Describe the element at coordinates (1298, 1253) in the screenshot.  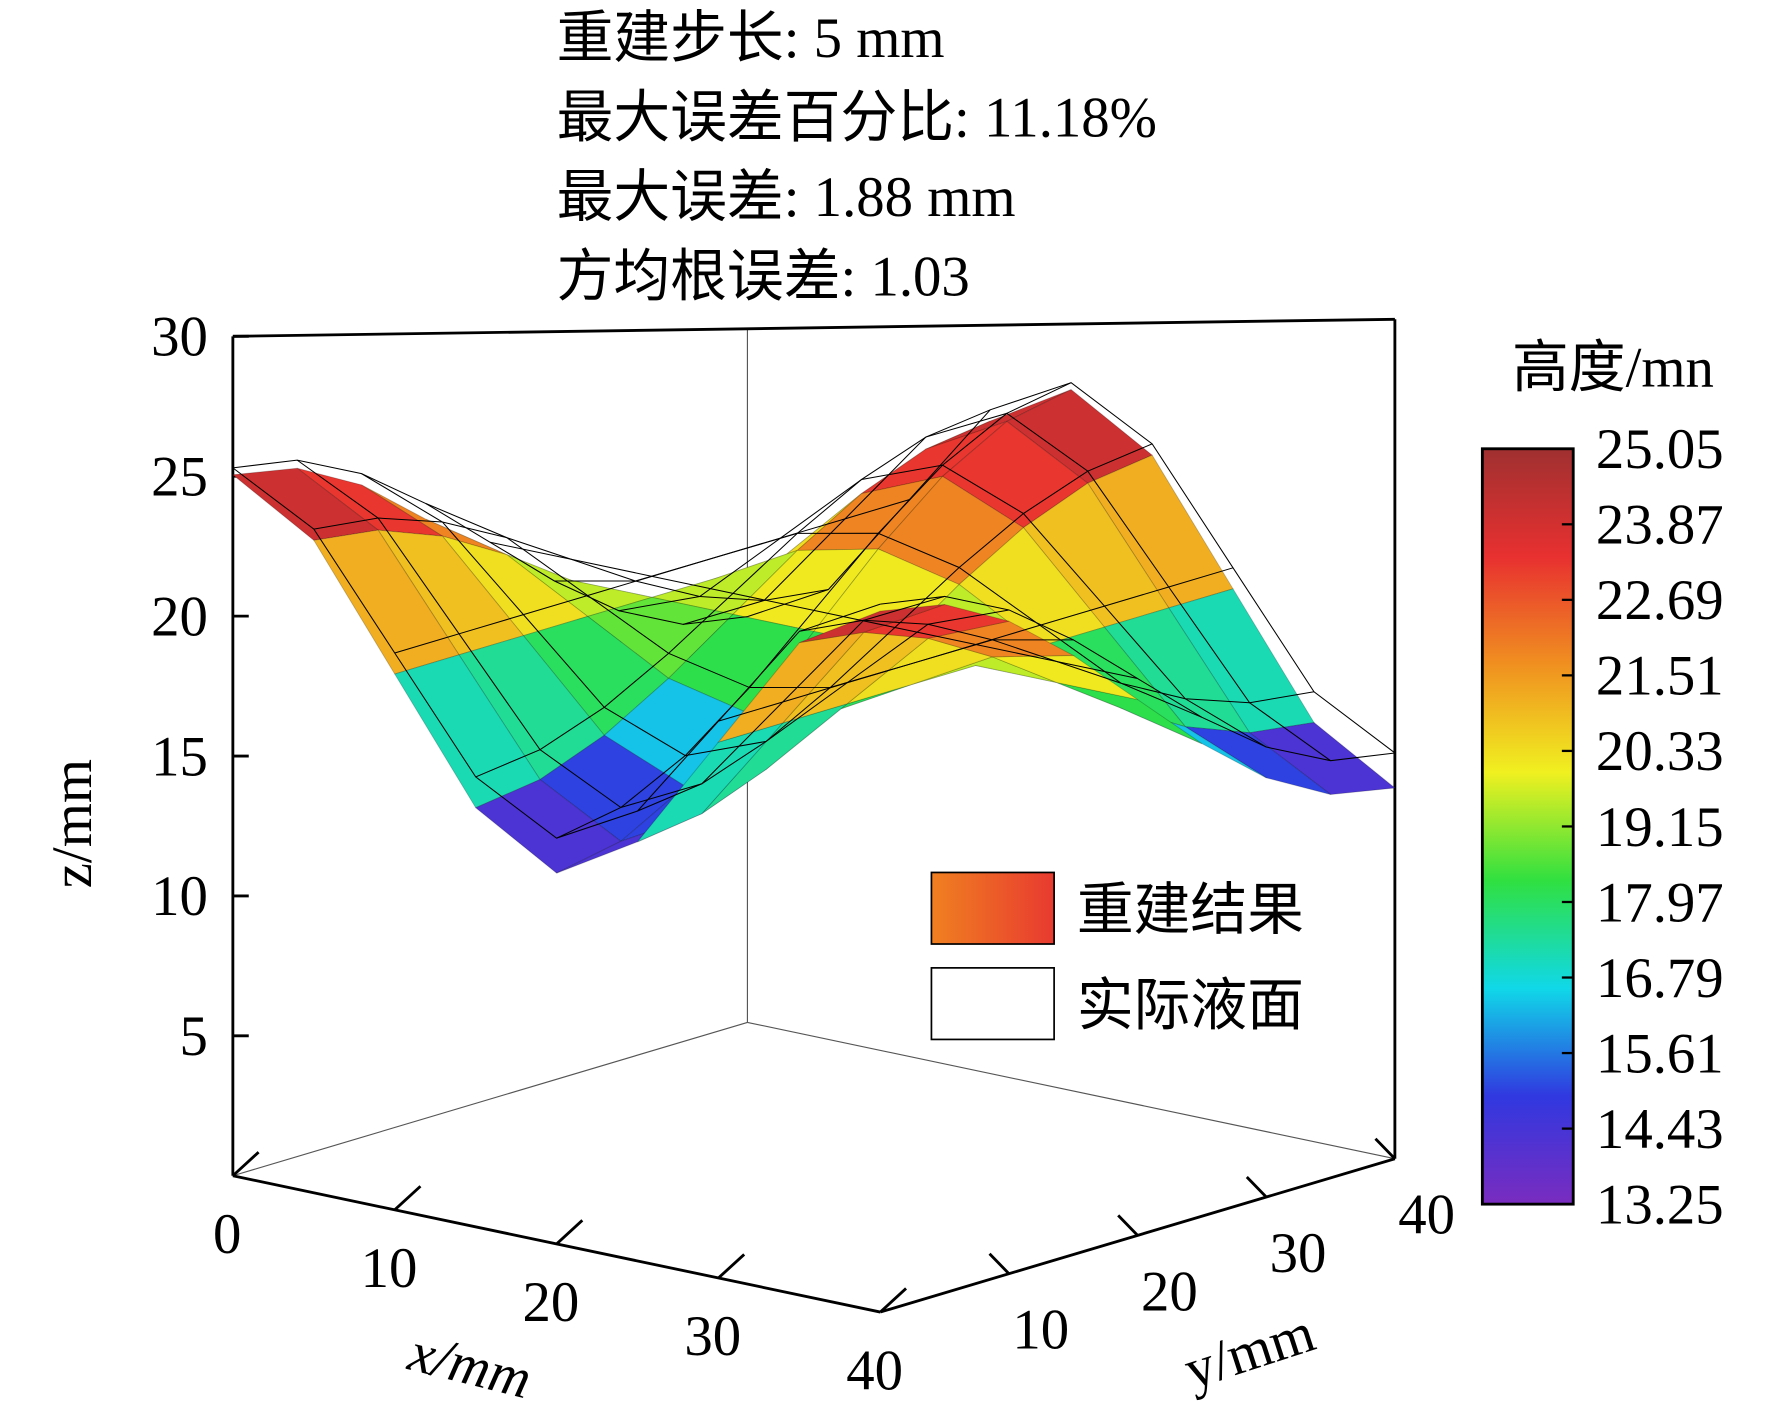
I see `y-tick-label: 30` at that location.